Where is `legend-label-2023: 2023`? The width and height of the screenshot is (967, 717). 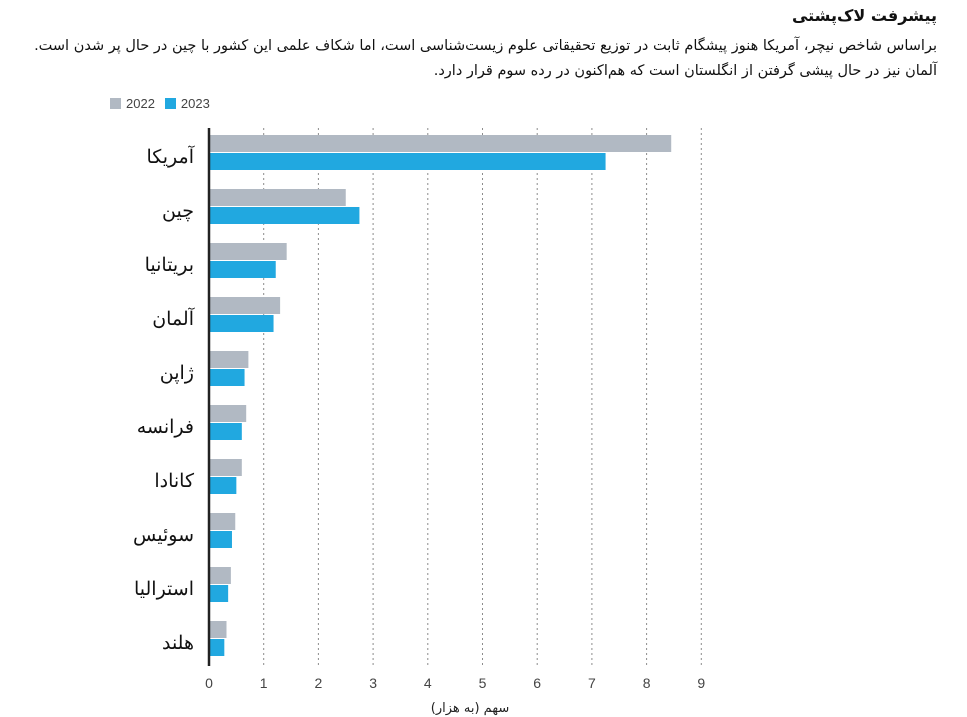
legend-label-2023: 2023 is located at coordinates (195, 103).